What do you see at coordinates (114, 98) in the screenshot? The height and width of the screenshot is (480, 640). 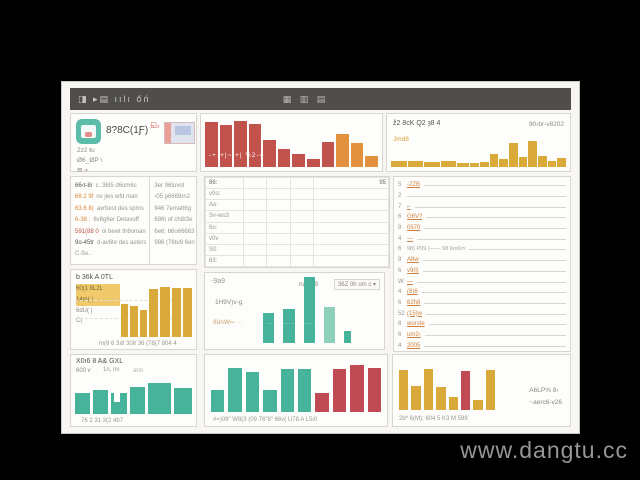 I see `header-menu-icons: ◨ ▸▤ ıılı őń` at bounding box center [114, 98].